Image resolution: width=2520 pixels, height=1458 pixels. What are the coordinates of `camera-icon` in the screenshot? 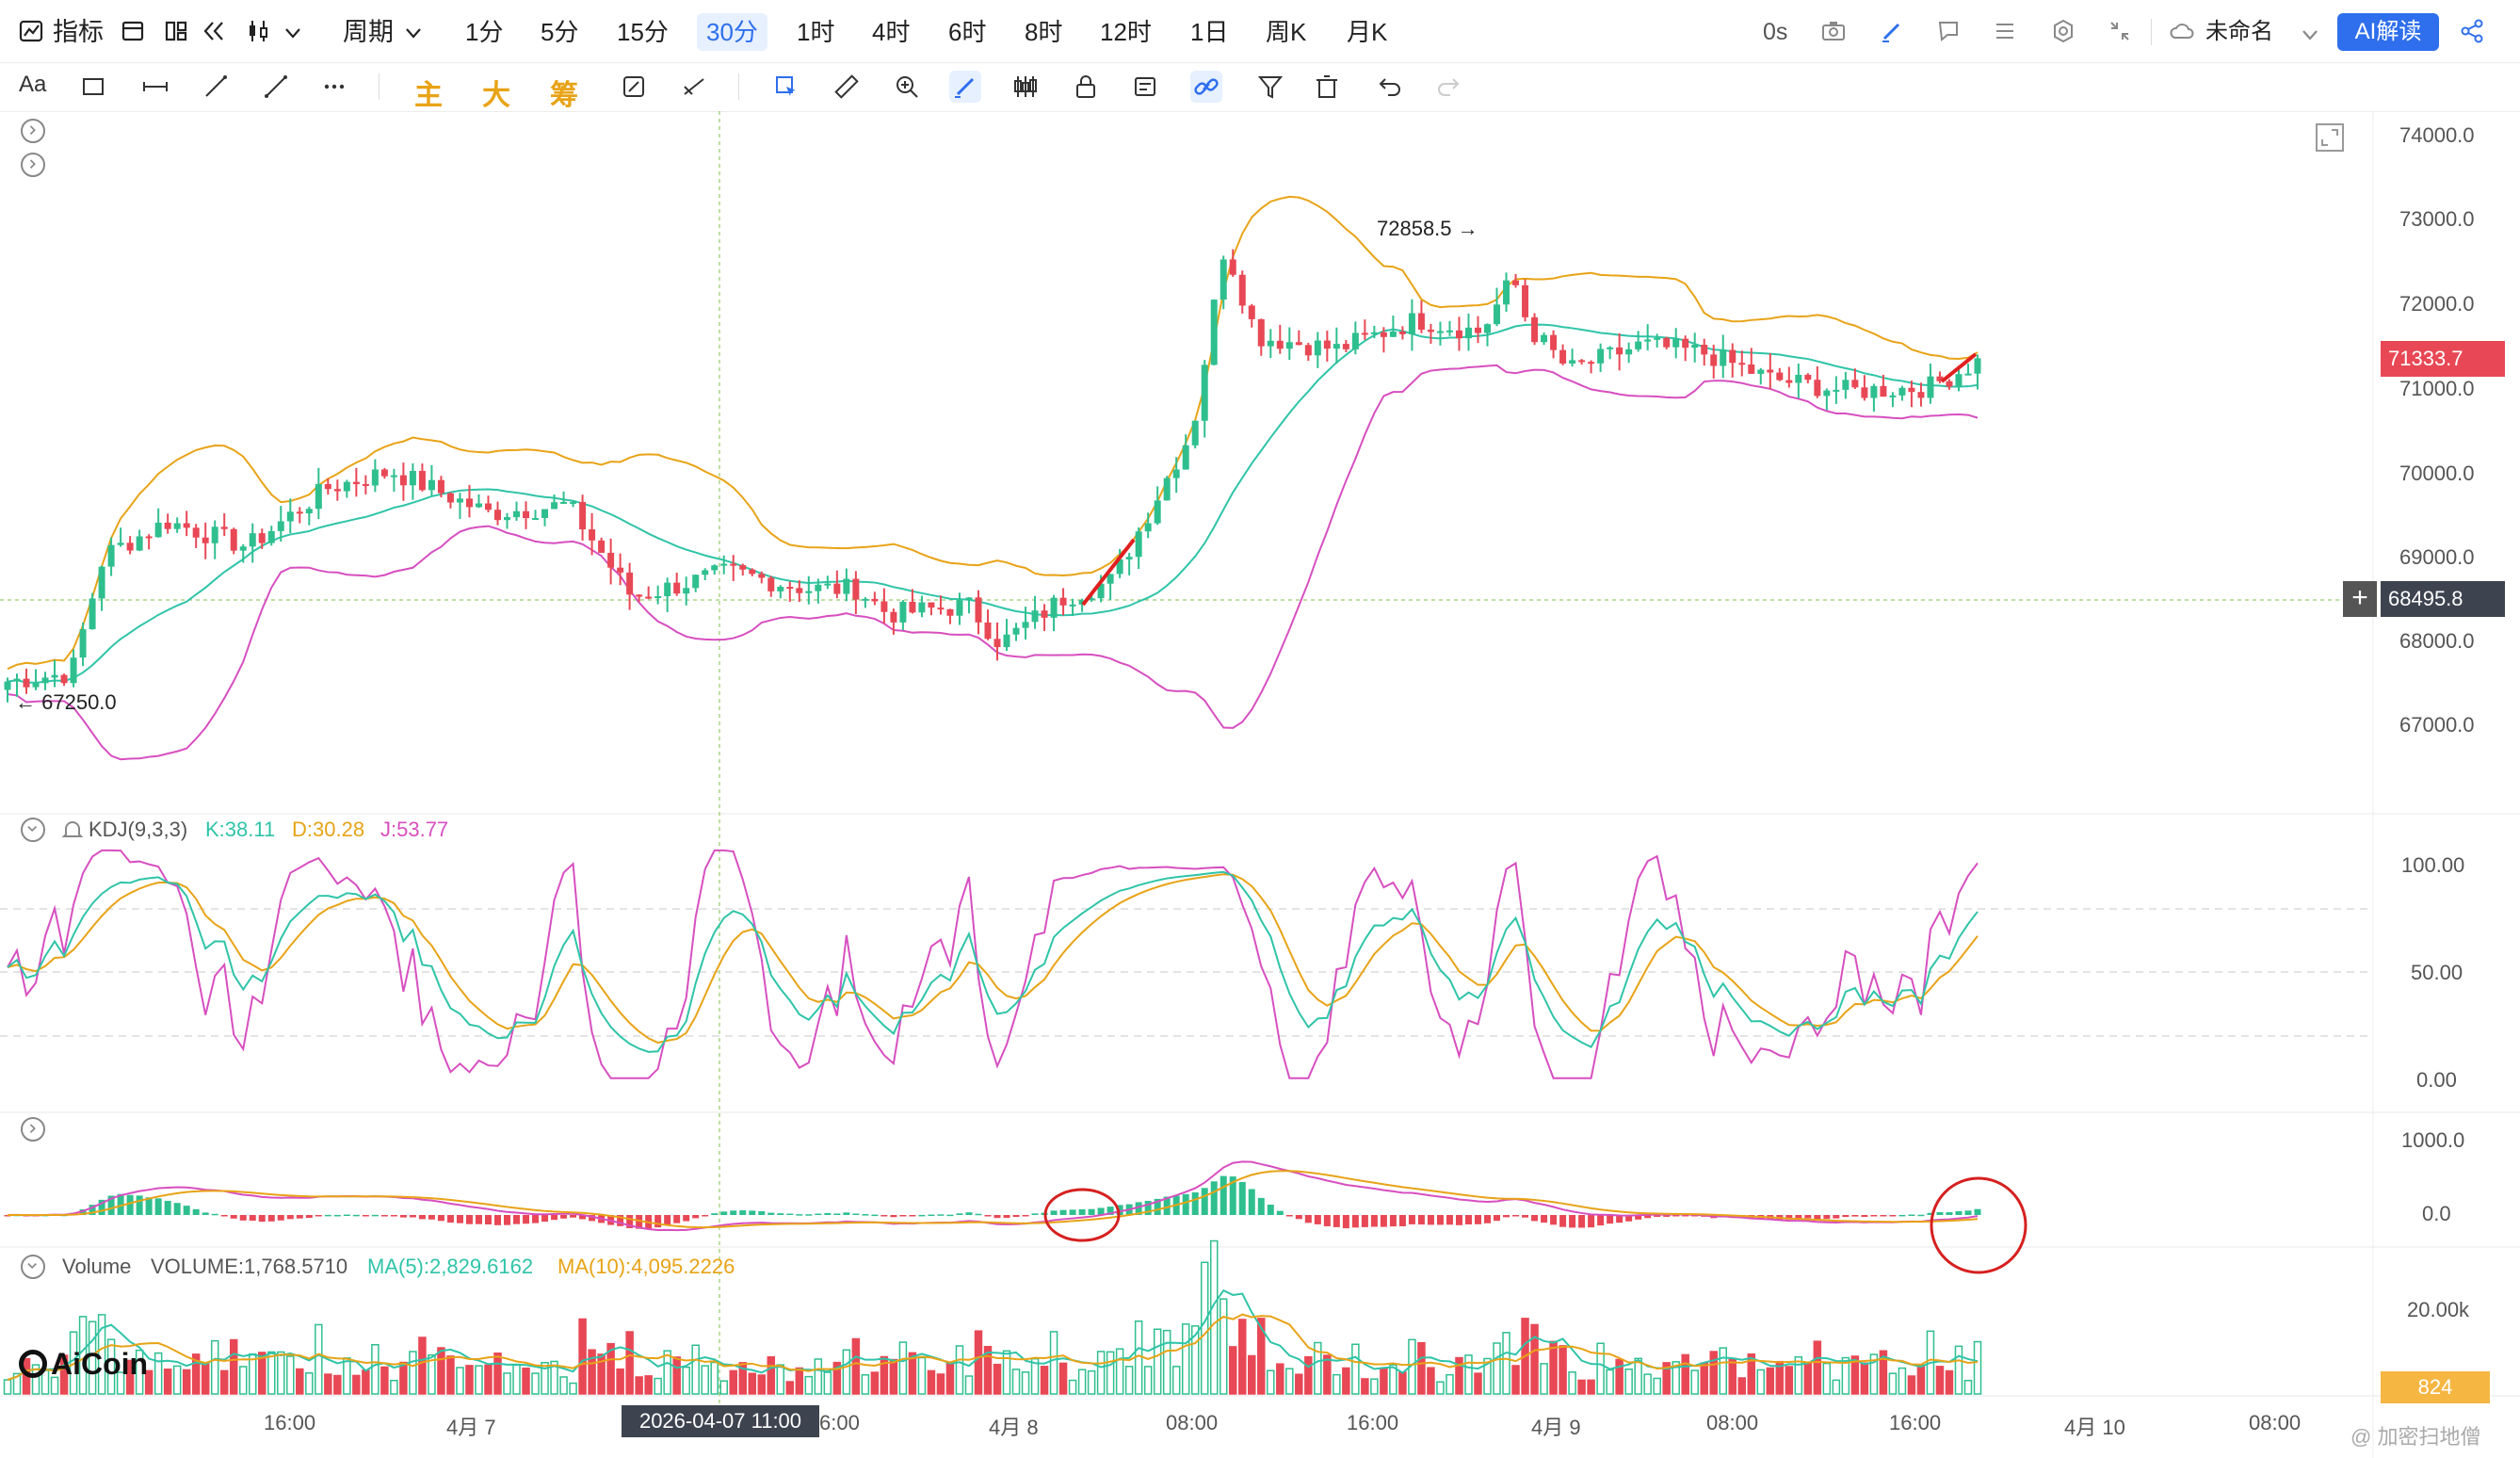 It's located at (1833, 31).